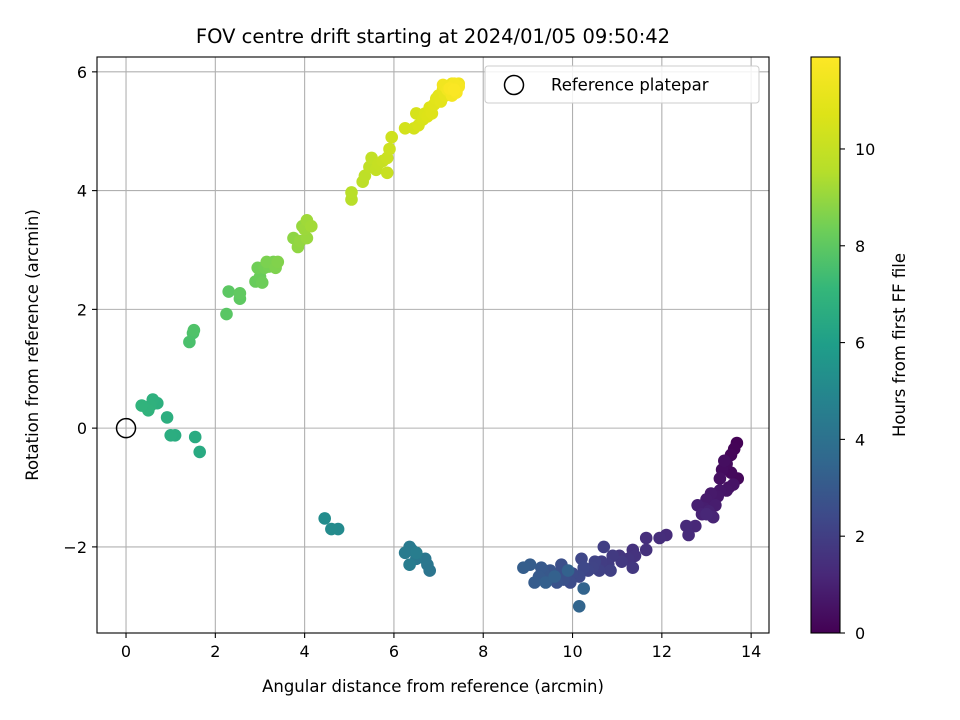 The height and width of the screenshot is (720, 960). What do you see at coordinates (899, 345) in the screenshot?
I see `colorbar-label: Hours from first FF file` at bounding box center [899, 345].